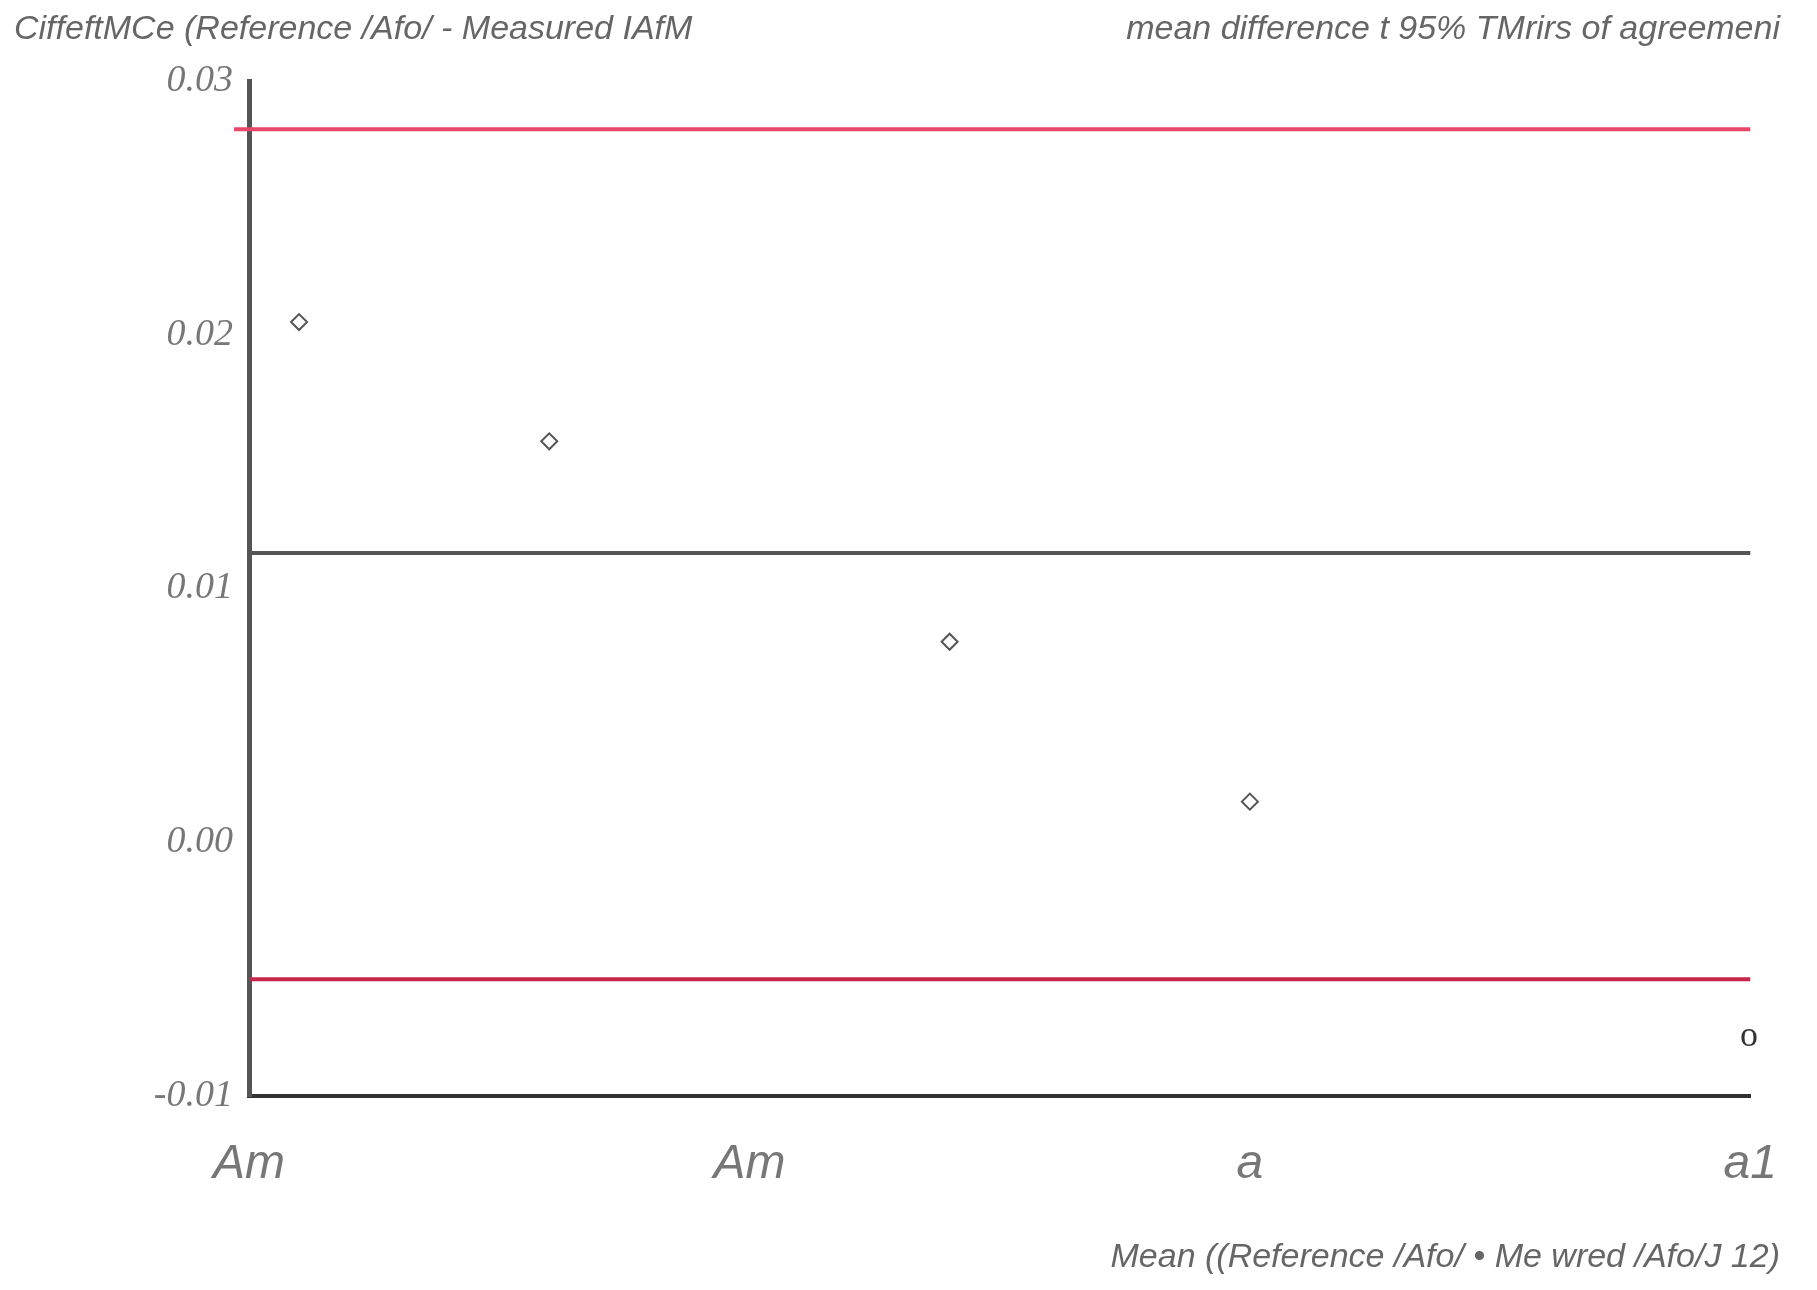 This screenshot has height=1290, width=1817. Describe the element at coordinates (1250, 1162) in the screenshot. I see `x-tick-label: a` at that location.